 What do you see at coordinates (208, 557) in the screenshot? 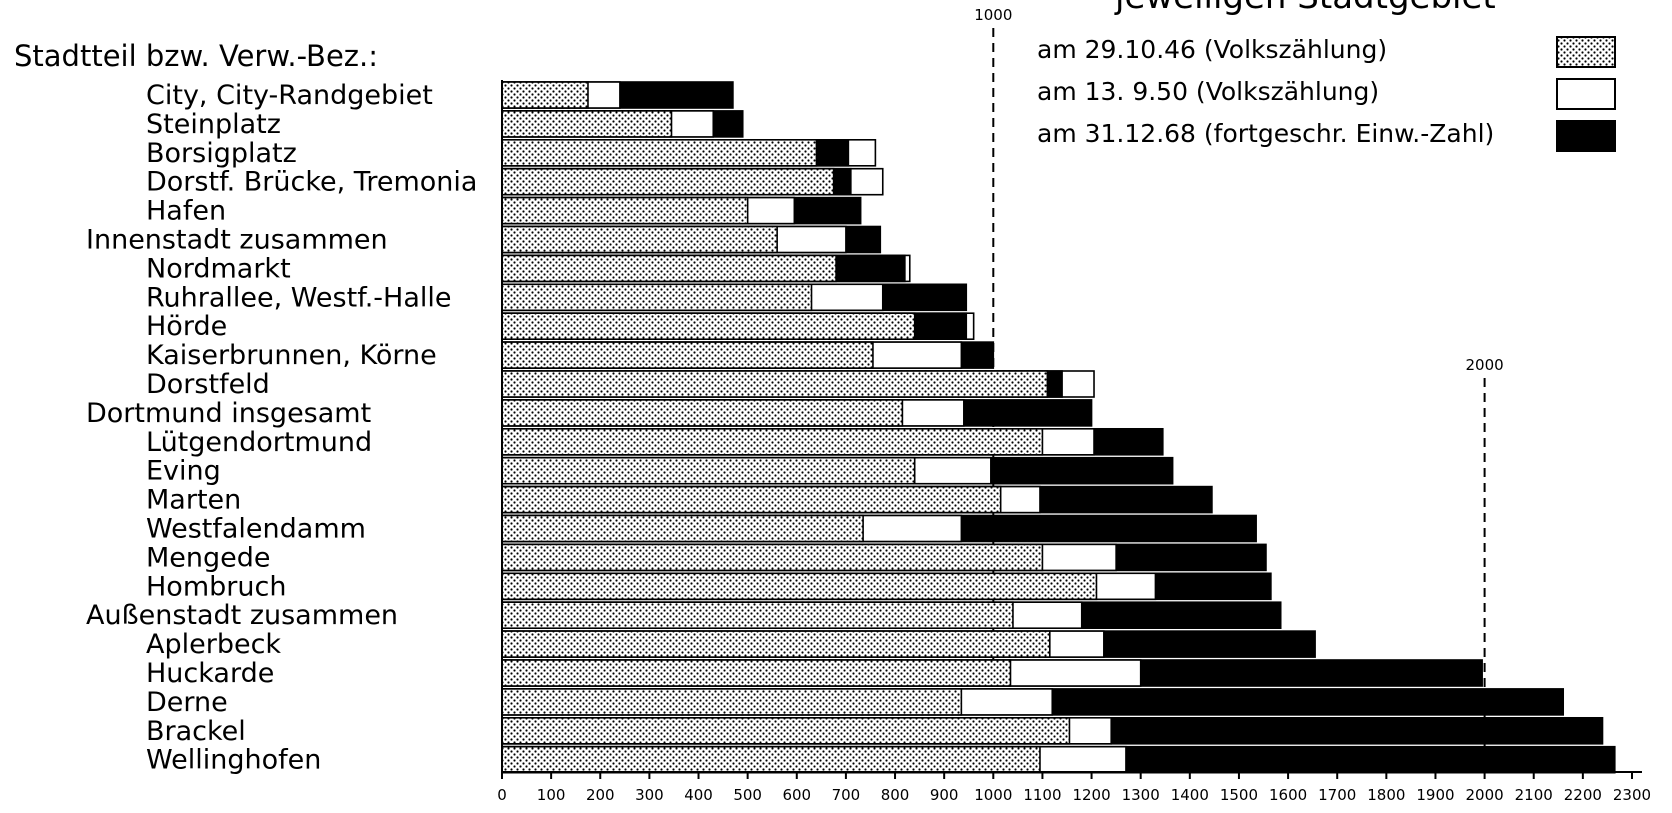
I see `row-label: Mengede` at bounding box center [208, 557].